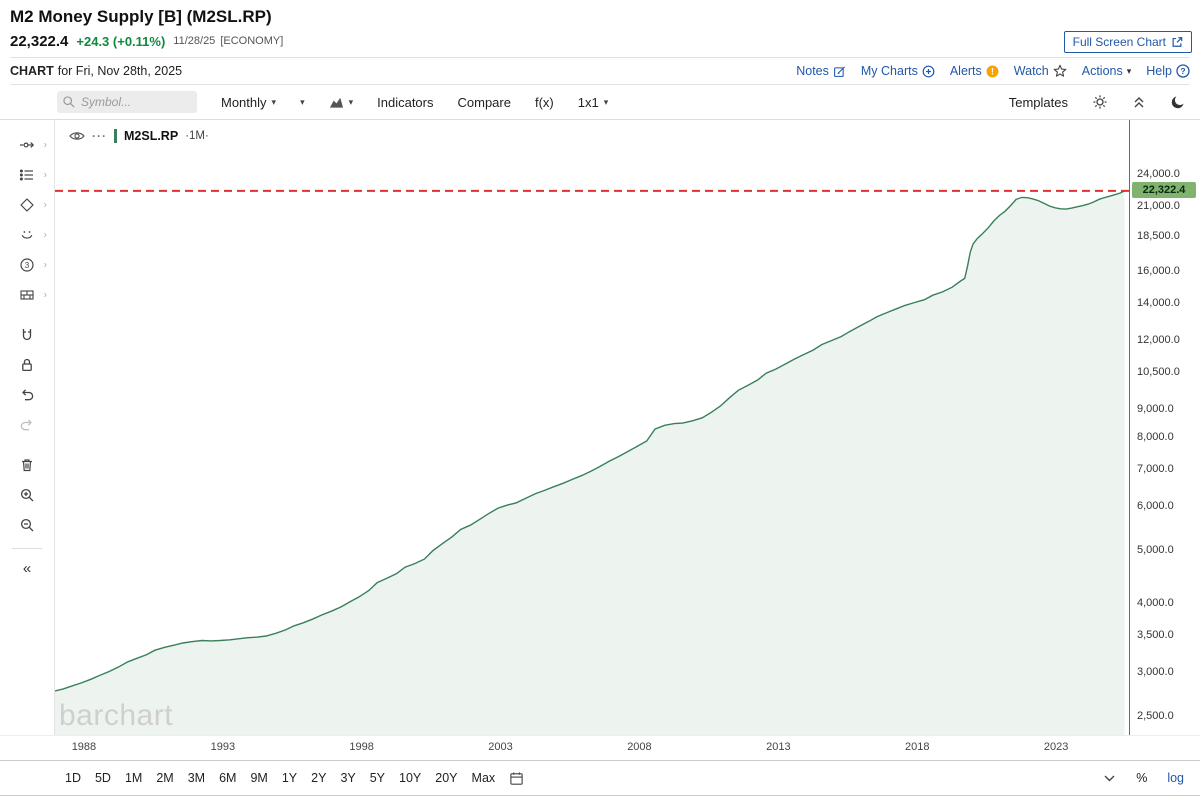 Image resolution: width=1200 pixels, height=797 pixels. I want to click on chart-date-text: for Fri, Nov 28th, 2025, so click(120, 71).